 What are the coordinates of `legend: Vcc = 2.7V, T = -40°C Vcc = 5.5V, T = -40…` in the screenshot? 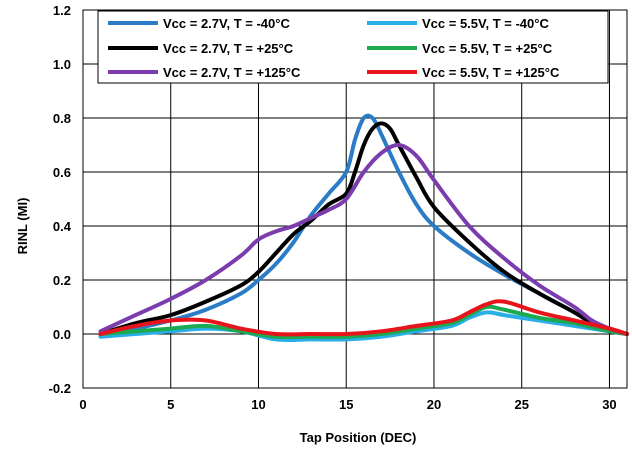 It's located at (353, 47).